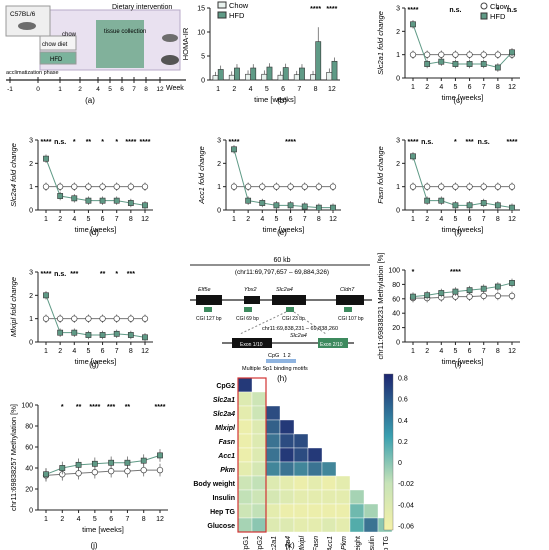 This screenshot has width=549, height=550. What do you see at coordinates (134, 89) in the screenshot?
I see `timeline-tick-label: 7` at bounding box center [134, 89].